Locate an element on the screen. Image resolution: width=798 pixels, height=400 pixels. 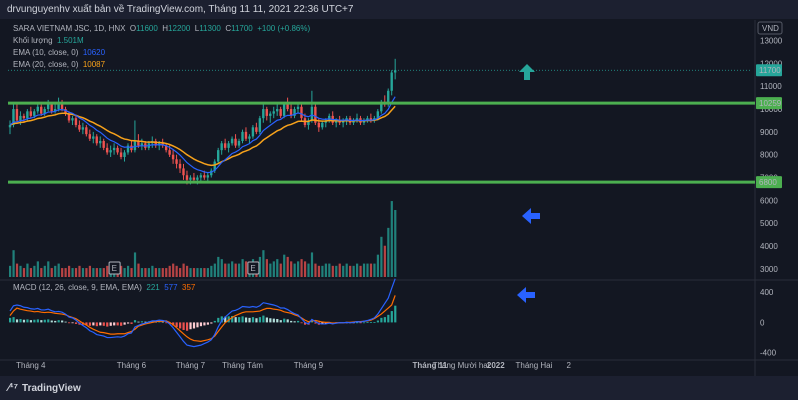
ema10-legend: EMA (10, close, 0) 10620 is located at coordinates (59, 52).